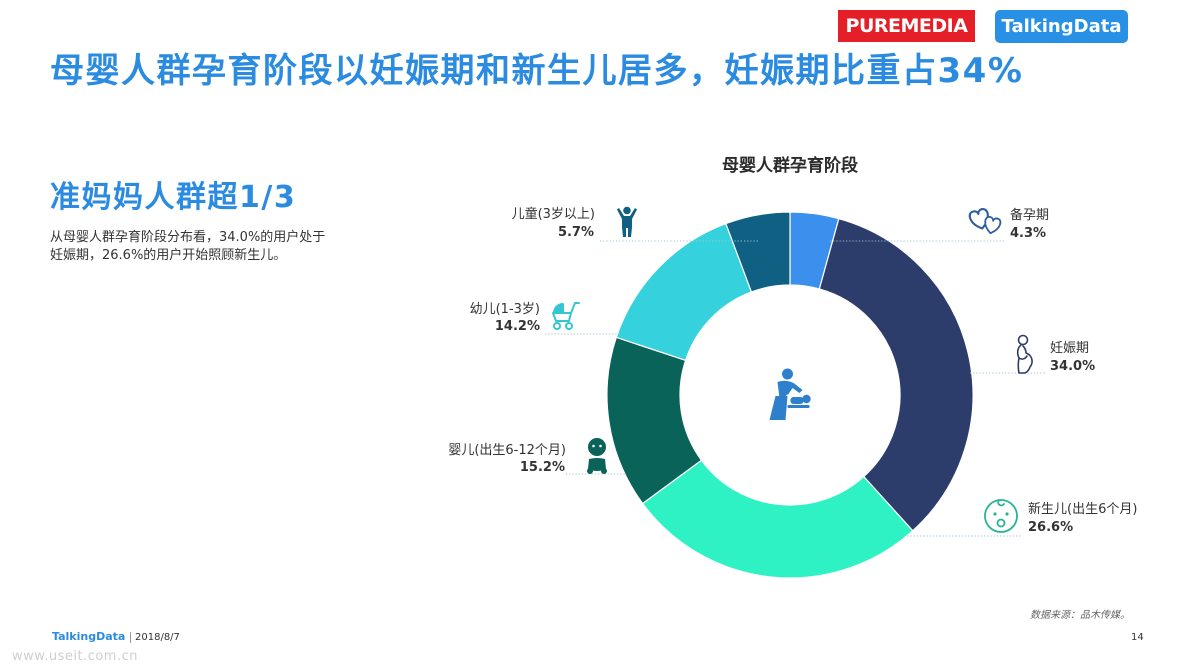  What do you see at coordinates (89, 636) in the screenshot?
I see `footer-brand-logo: TalkingData` at bounding box center [89, 636].